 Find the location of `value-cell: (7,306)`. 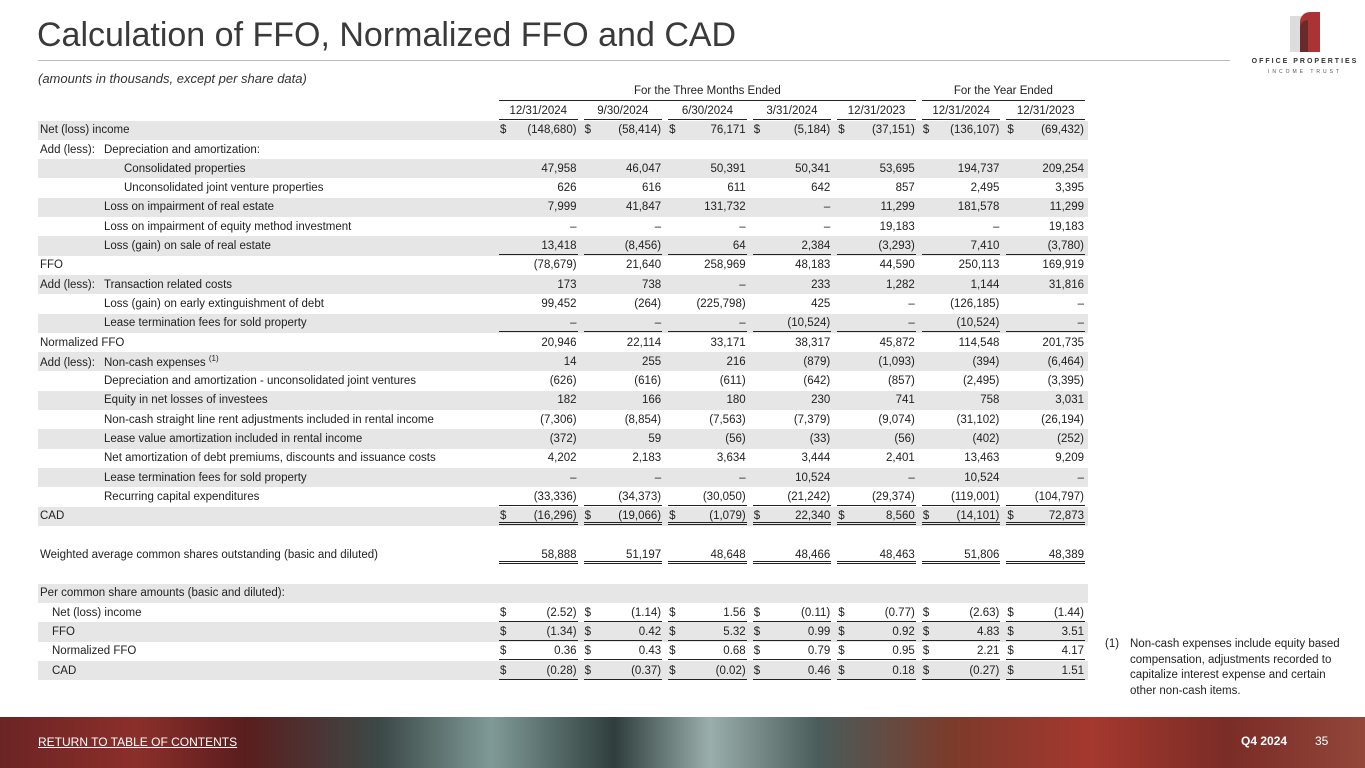

value-cell: (7,306) is located at coordinates (538, 420).